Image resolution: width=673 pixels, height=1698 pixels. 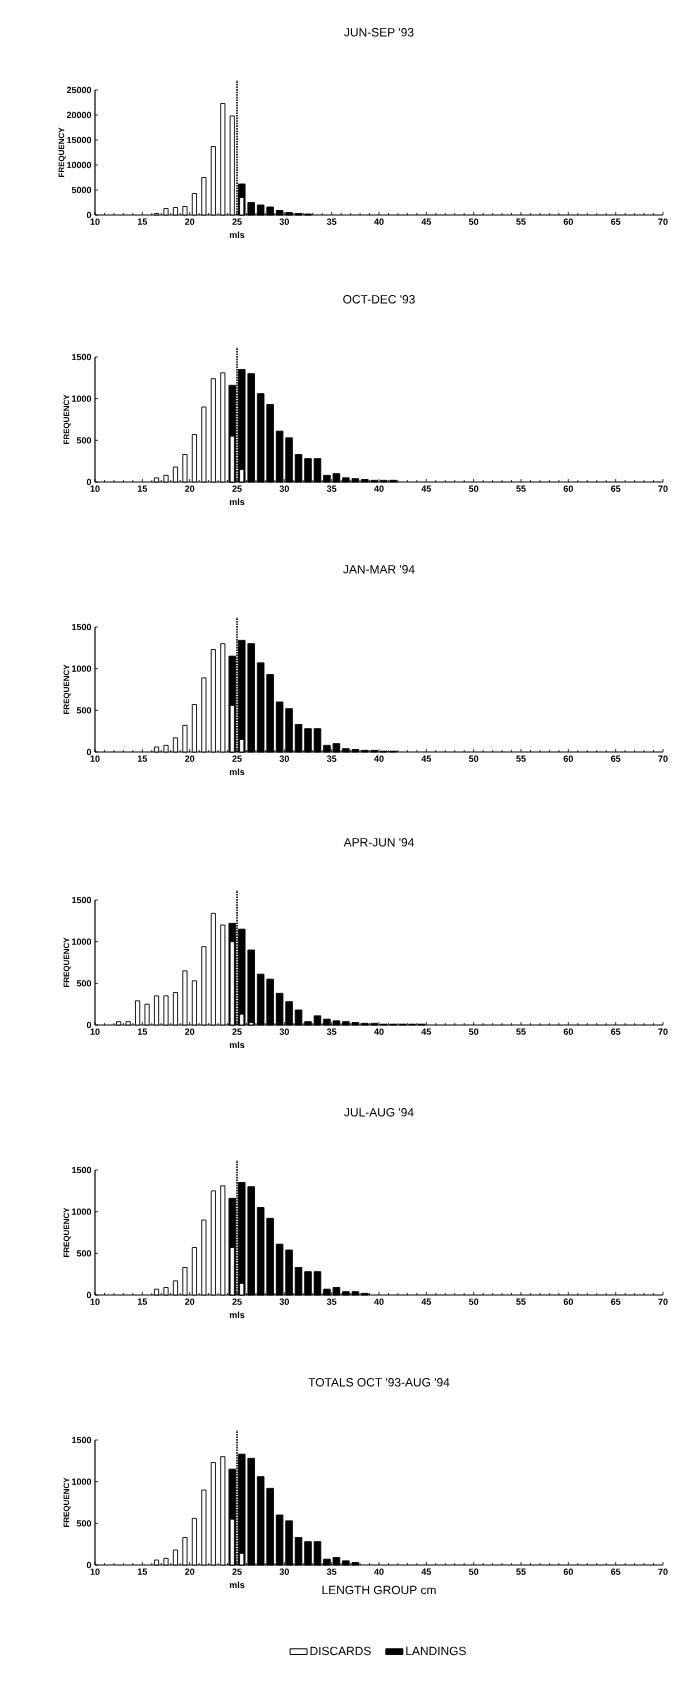 What do you see at coordinates (378, 842) in the screenshot?
I see `chart-title: APR-JUN '94` at bounding box center [378, 842].